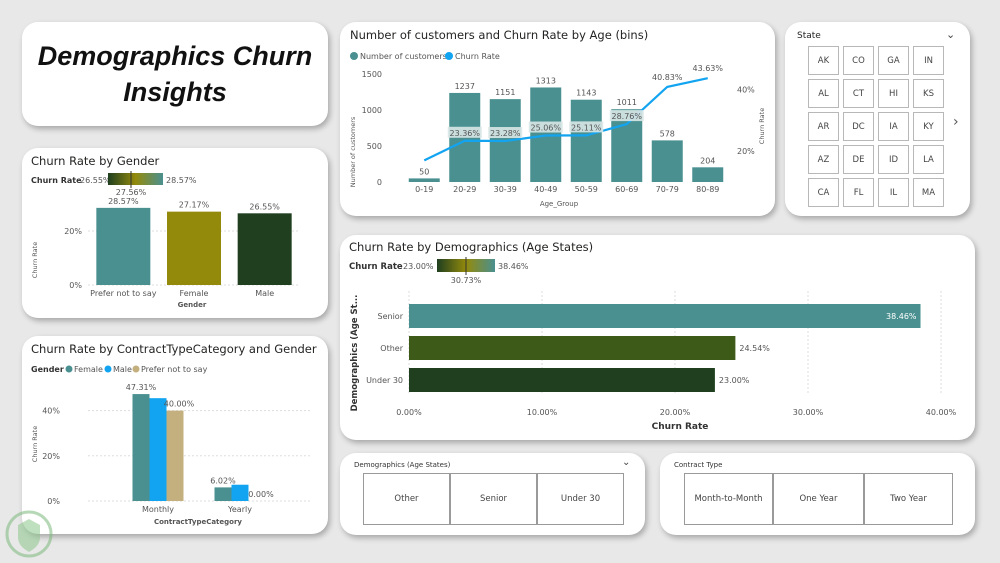 Image resolution: width=1000 pixels, height=563 pixels. Describe the element at coordinates (586, 189) in the screenshot. I see `x-tick-label: 50-59` at that location.